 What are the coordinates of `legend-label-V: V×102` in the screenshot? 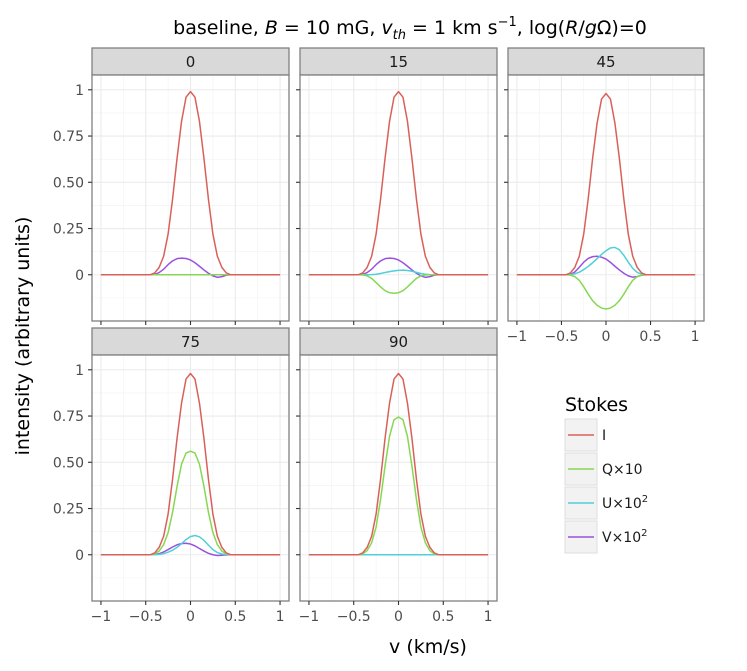 It's located at (625, 537).